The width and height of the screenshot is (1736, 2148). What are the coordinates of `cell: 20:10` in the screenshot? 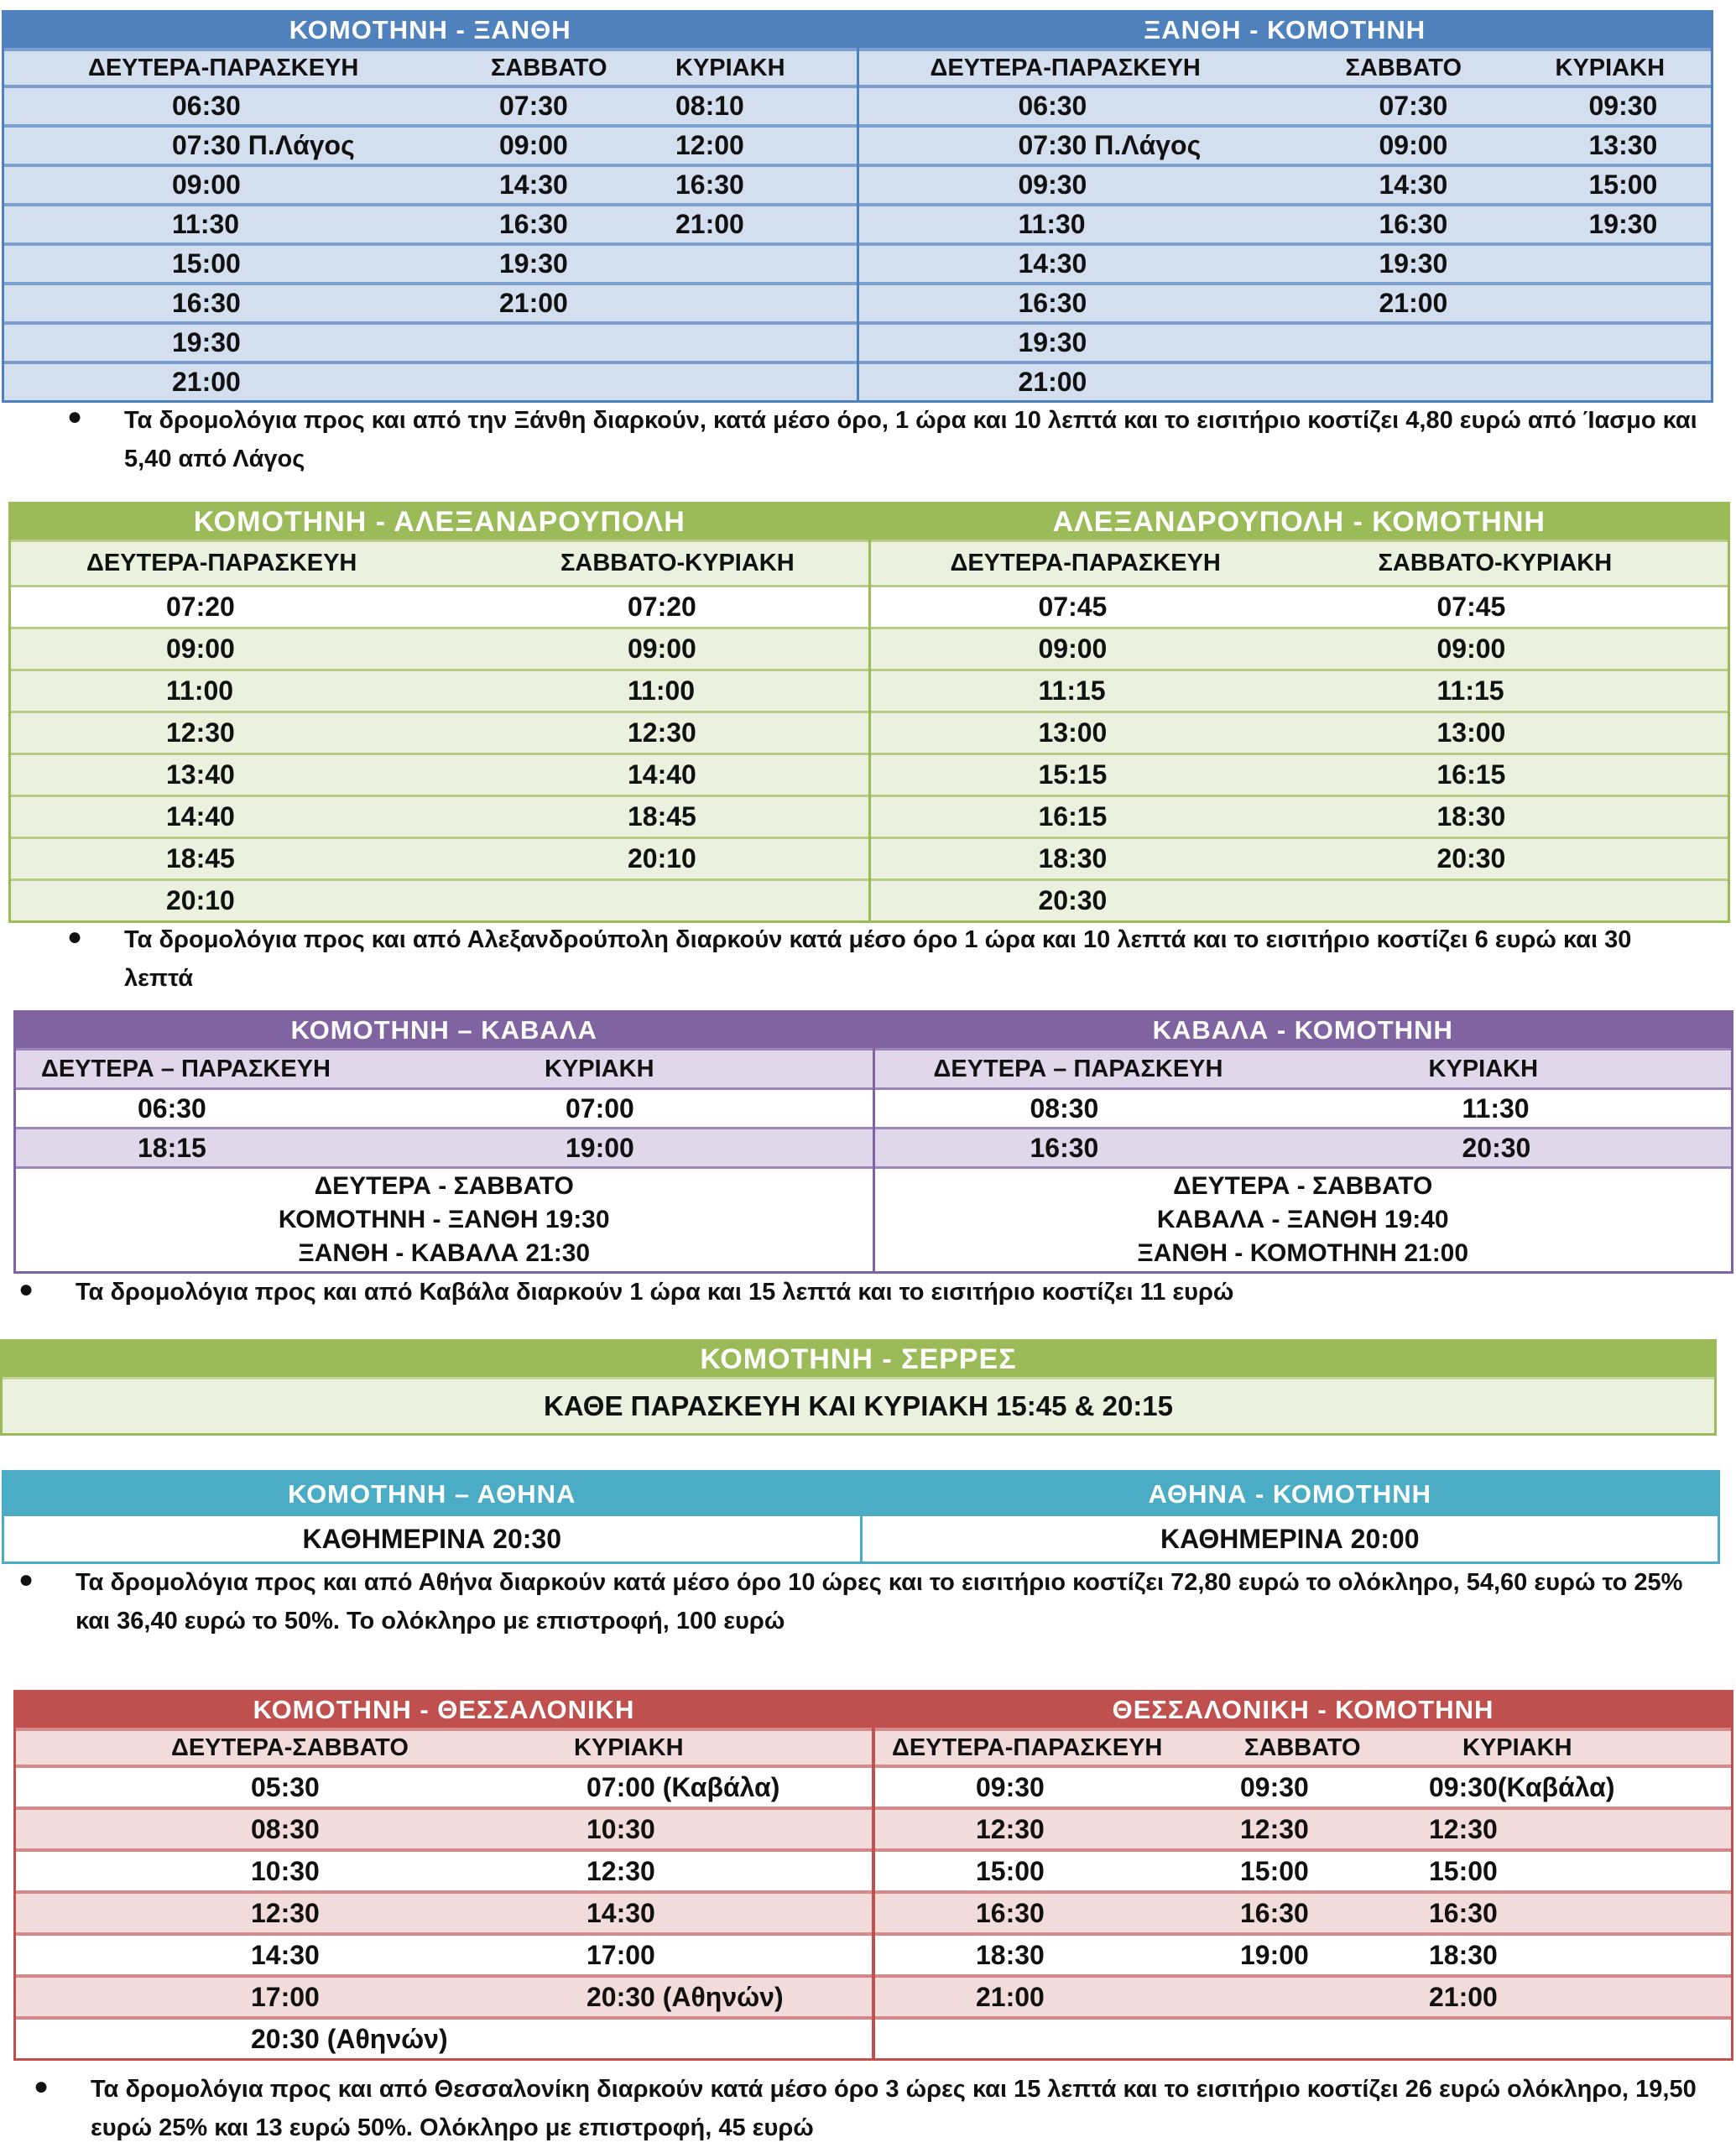 It's located at (662, 858).